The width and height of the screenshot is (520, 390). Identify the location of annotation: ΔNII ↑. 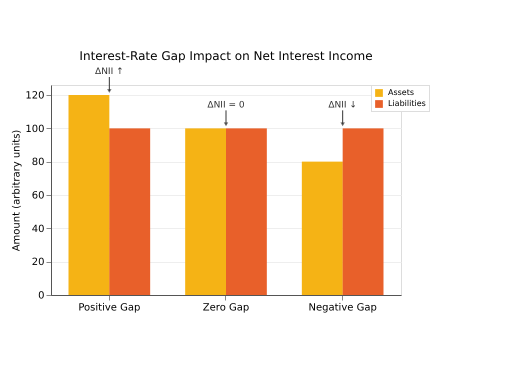
(109, 72).